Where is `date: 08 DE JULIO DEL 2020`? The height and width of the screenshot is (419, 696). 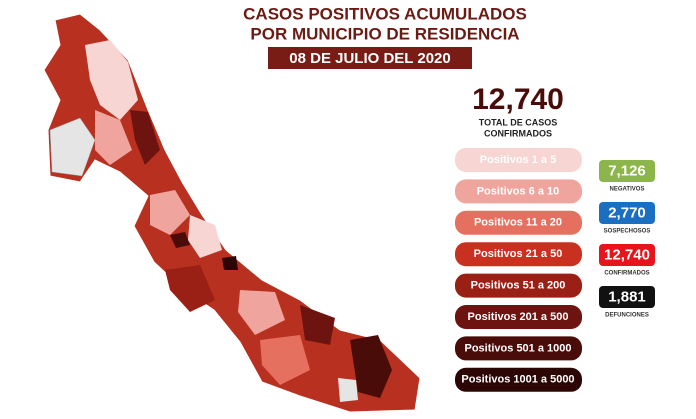 date: 08 DE JULIO DEL 2020 is located at coordinates (369, 58).